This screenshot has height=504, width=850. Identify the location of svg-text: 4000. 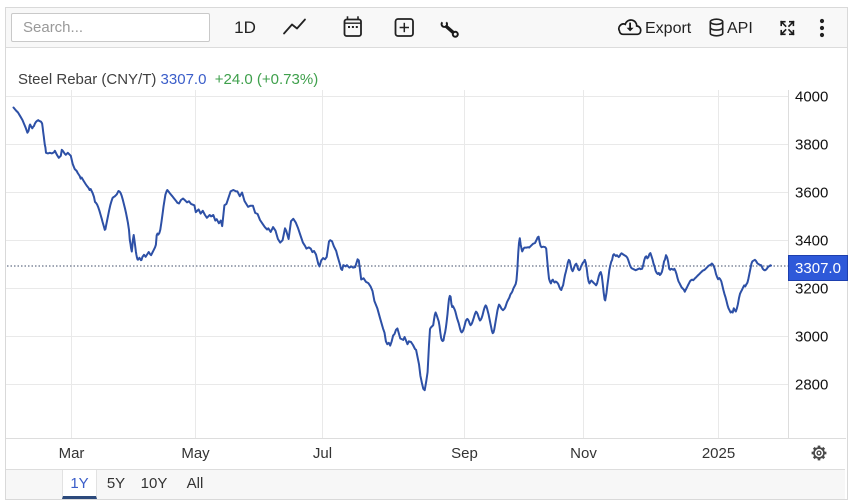
(811, 97).